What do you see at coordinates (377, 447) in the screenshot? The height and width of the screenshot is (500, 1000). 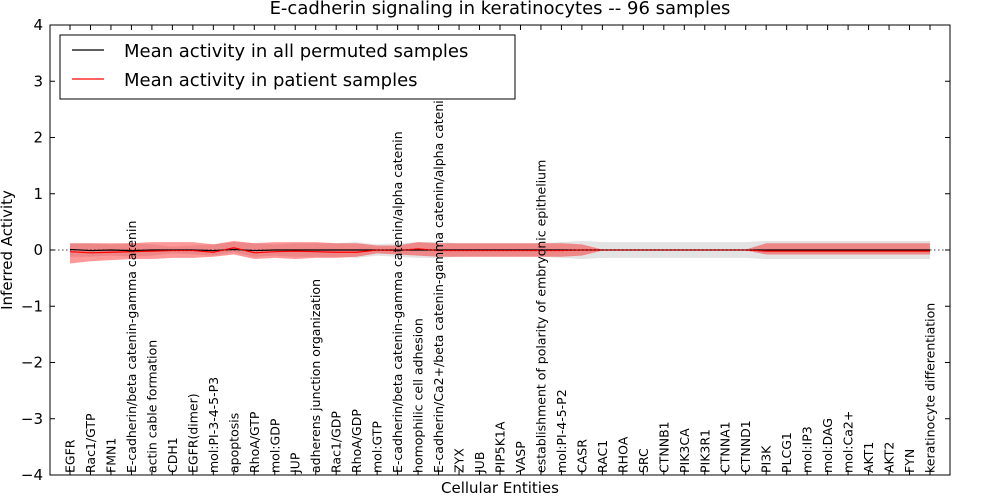 I see `x-tick-label: mol:GTP` at bounding box center [377, 447].